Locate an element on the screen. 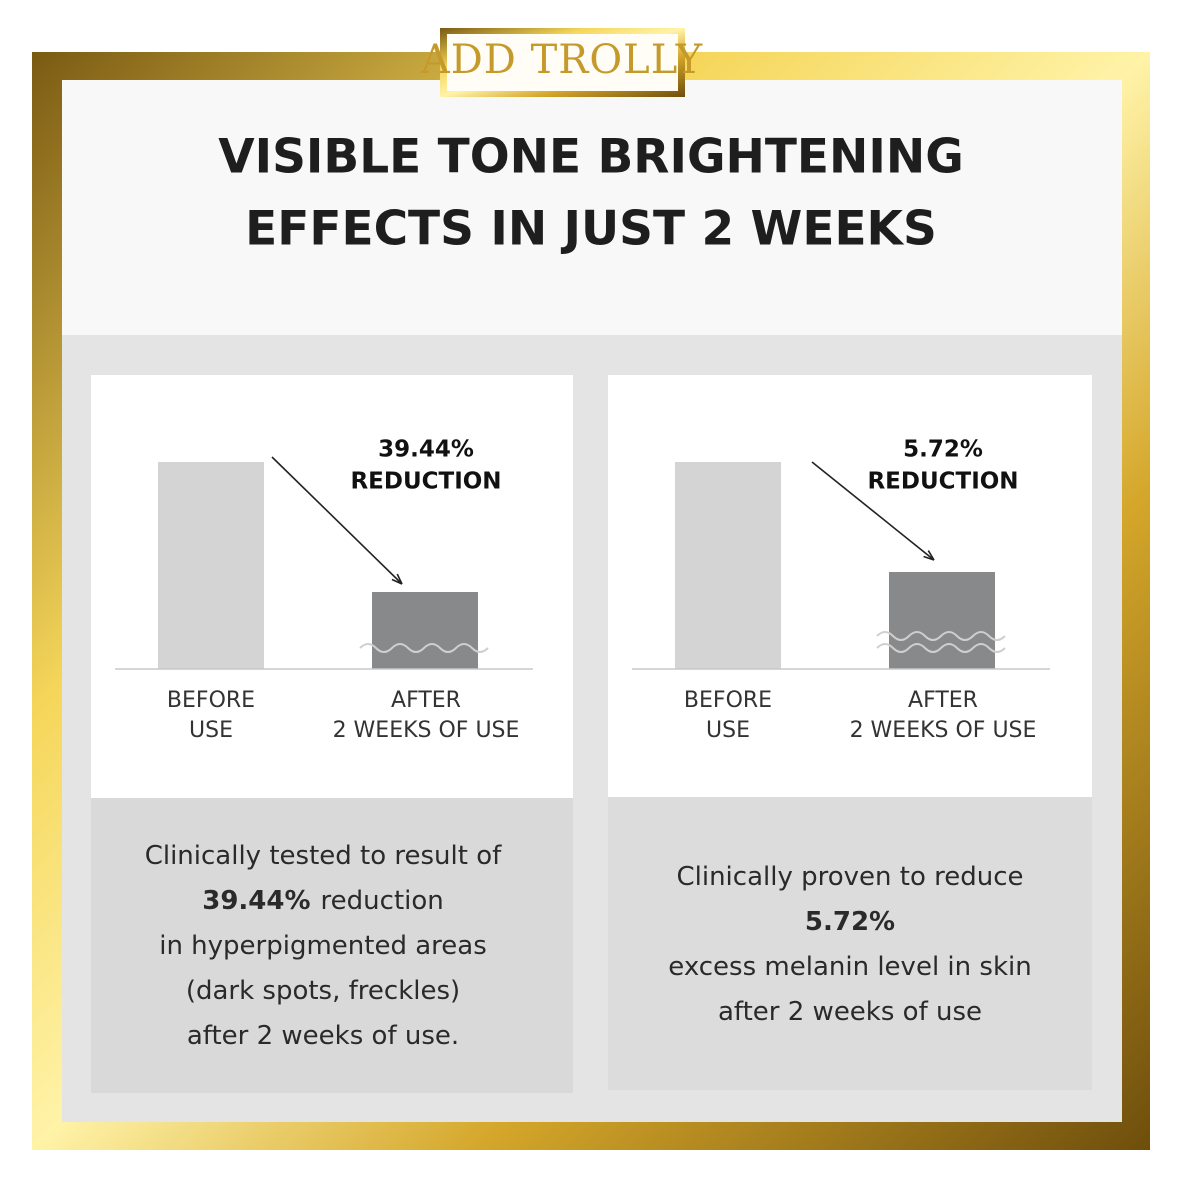 This screenshot has width=1181, height=1181. callout: 5.72% is located at coordinates (943, 450).